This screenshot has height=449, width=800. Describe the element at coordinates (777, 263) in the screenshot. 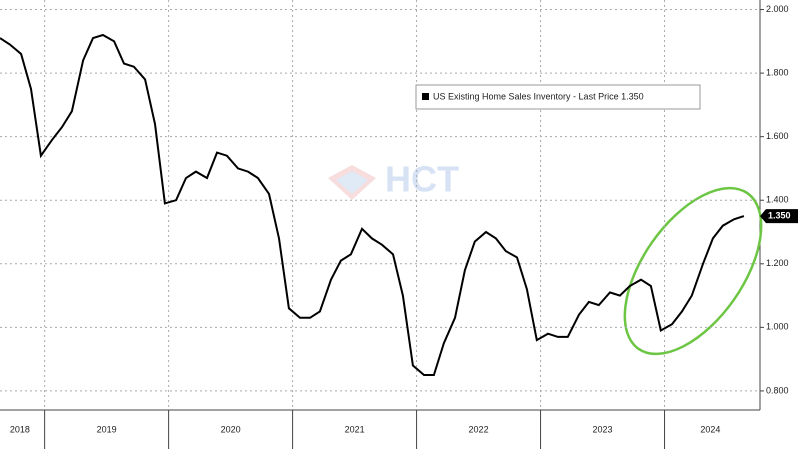

I see `y-tick-label: 1.200` at that location.